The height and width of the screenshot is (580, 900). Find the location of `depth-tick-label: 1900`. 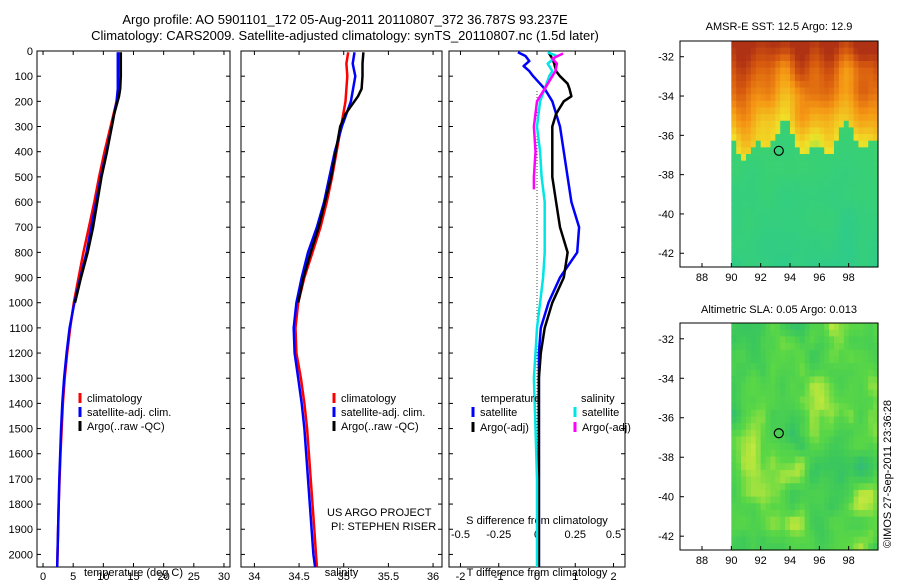

depth-tick-label: 1900 is located at coordinates (21, 530).